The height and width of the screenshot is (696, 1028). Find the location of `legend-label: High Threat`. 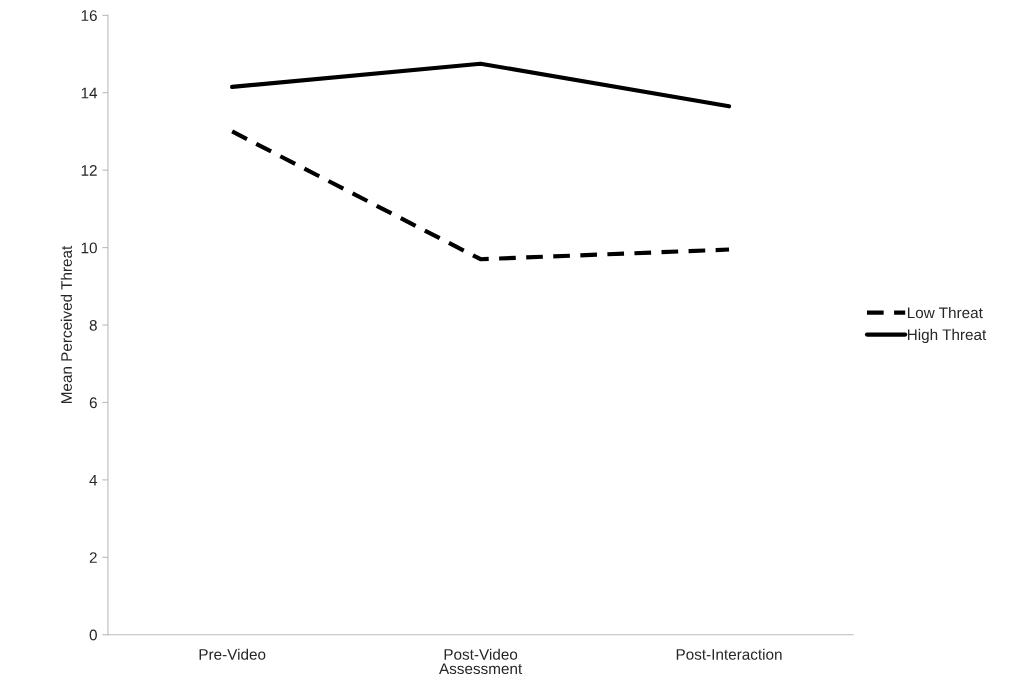

legend-label: High Threat is located at coordinates (947, 336).